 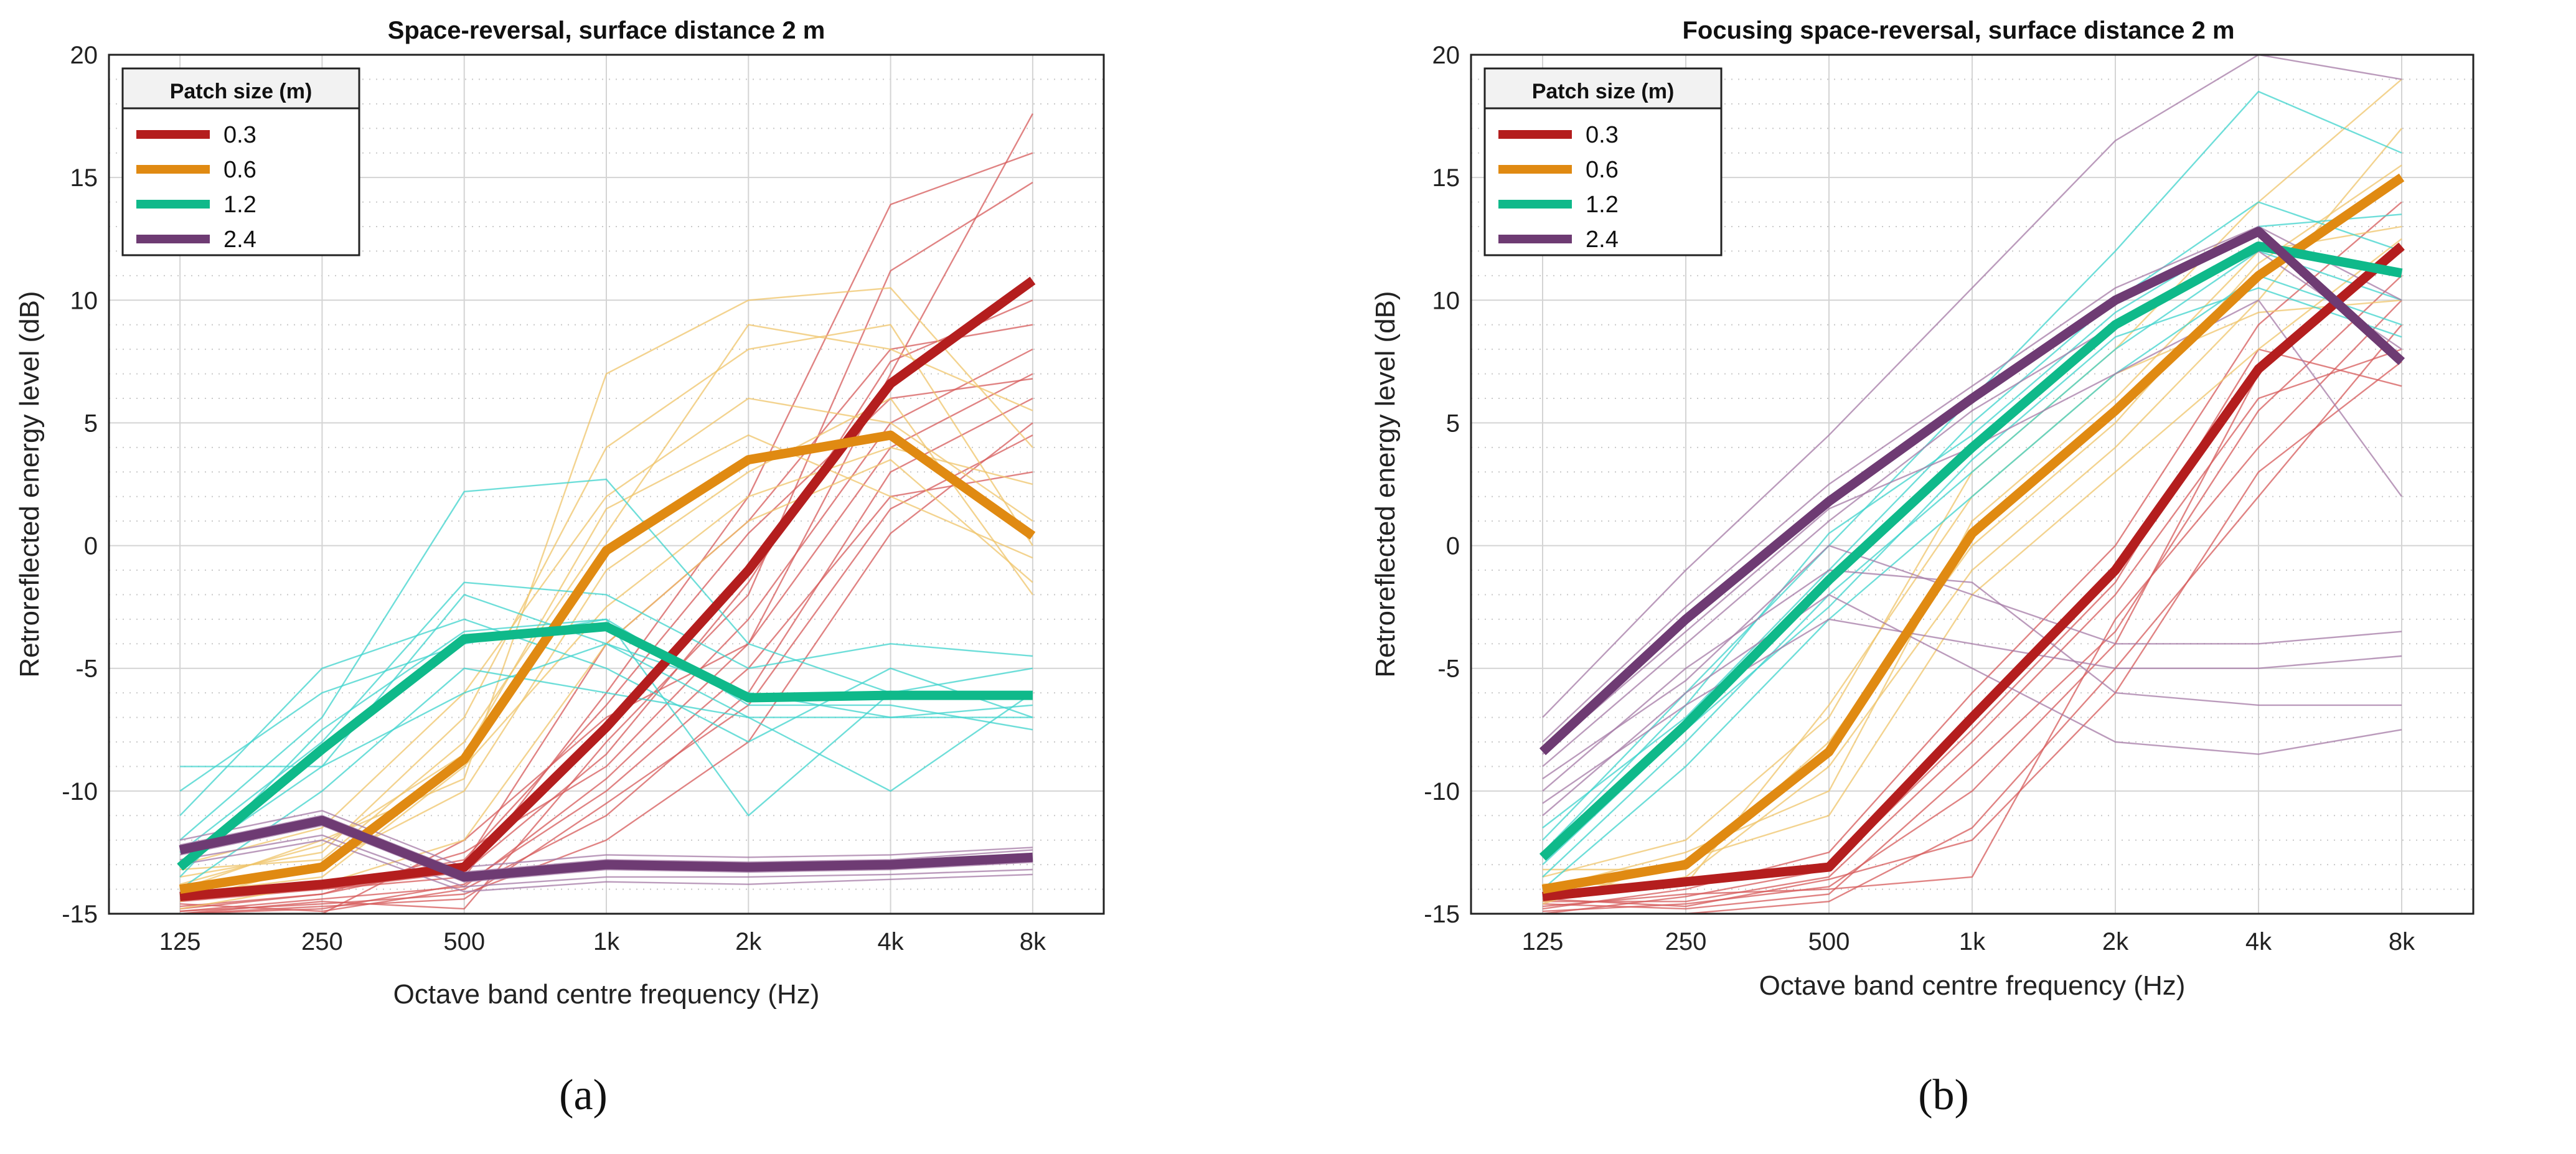 I want to click on mean-line-2.4, so click(x=606, y=848).